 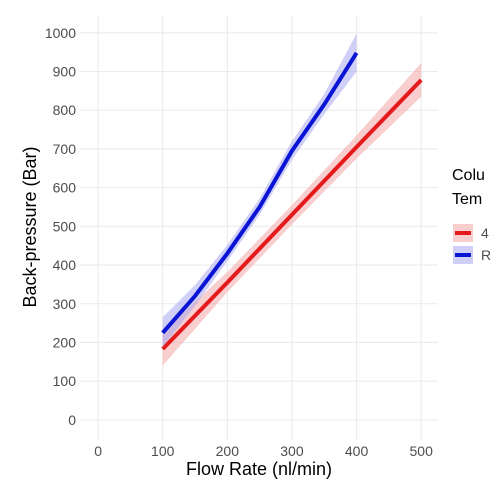 What do you see at coordinates (98, 451) in the screenshot?
I see `x-tick-label: 0` at bounding box center [98, 451].